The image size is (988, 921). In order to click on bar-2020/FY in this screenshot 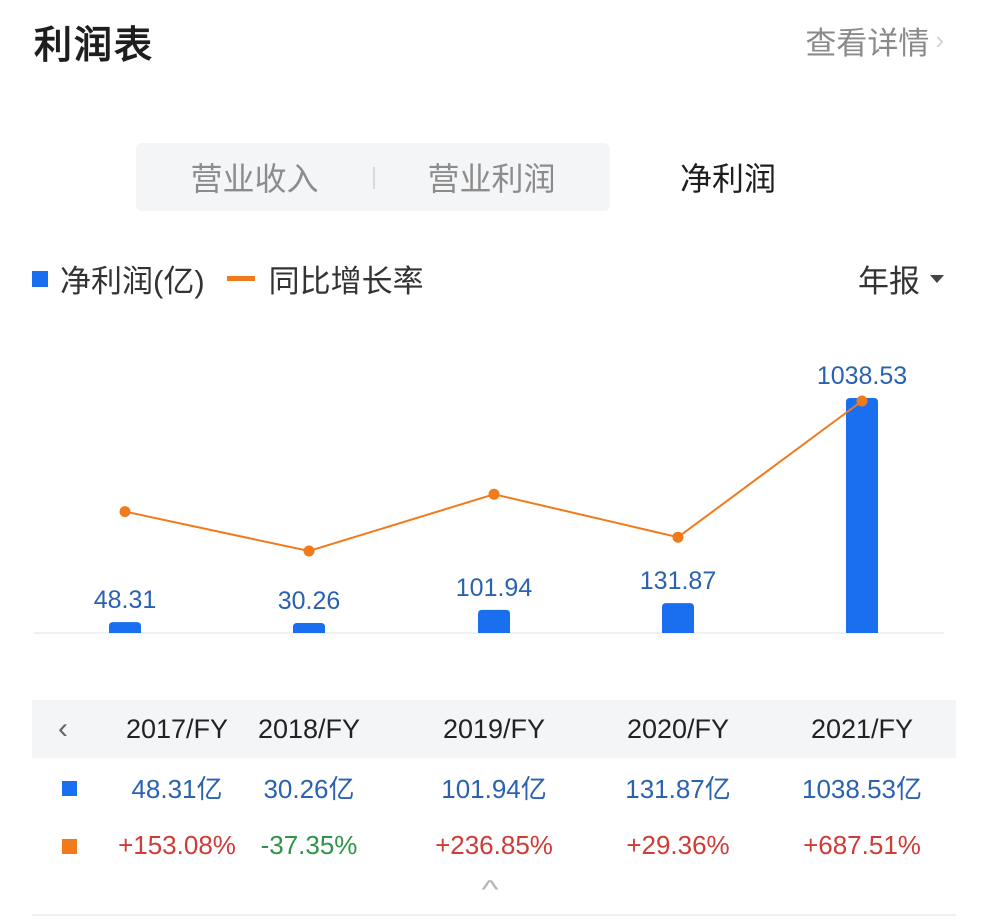, I will do `click(678, 618)`.